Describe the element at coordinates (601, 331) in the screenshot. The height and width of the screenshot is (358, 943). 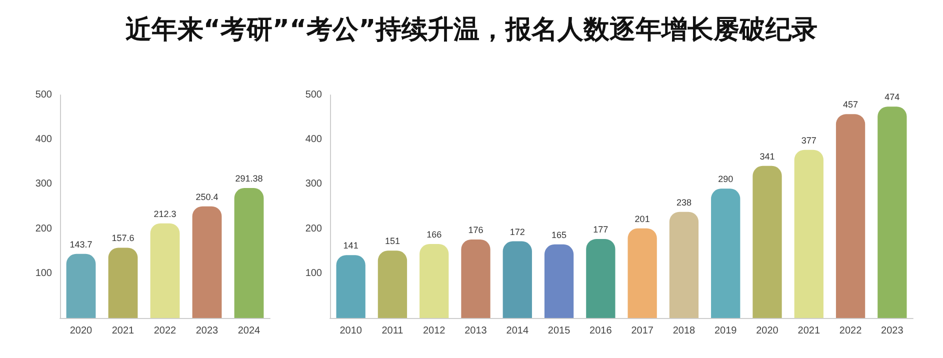
I see `x-tick-label: 2016` at that location.